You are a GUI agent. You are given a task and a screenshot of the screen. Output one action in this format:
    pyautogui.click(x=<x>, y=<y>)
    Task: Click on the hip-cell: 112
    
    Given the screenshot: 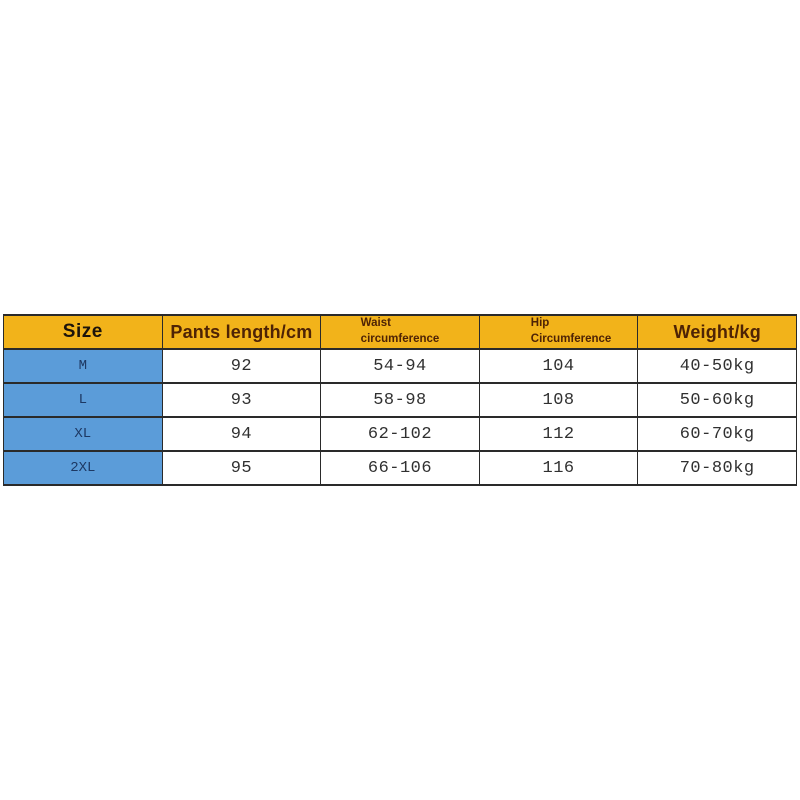 What is the action you would take?
    pyautogui.click(x=558, y=434)
    